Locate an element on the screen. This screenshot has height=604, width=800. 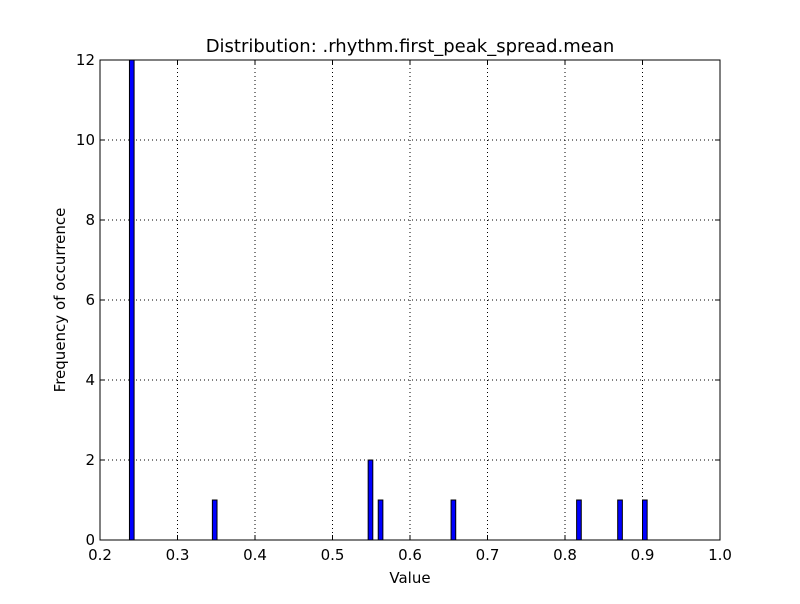
y-tick-label: 12 is located at coordinates (85, 60).